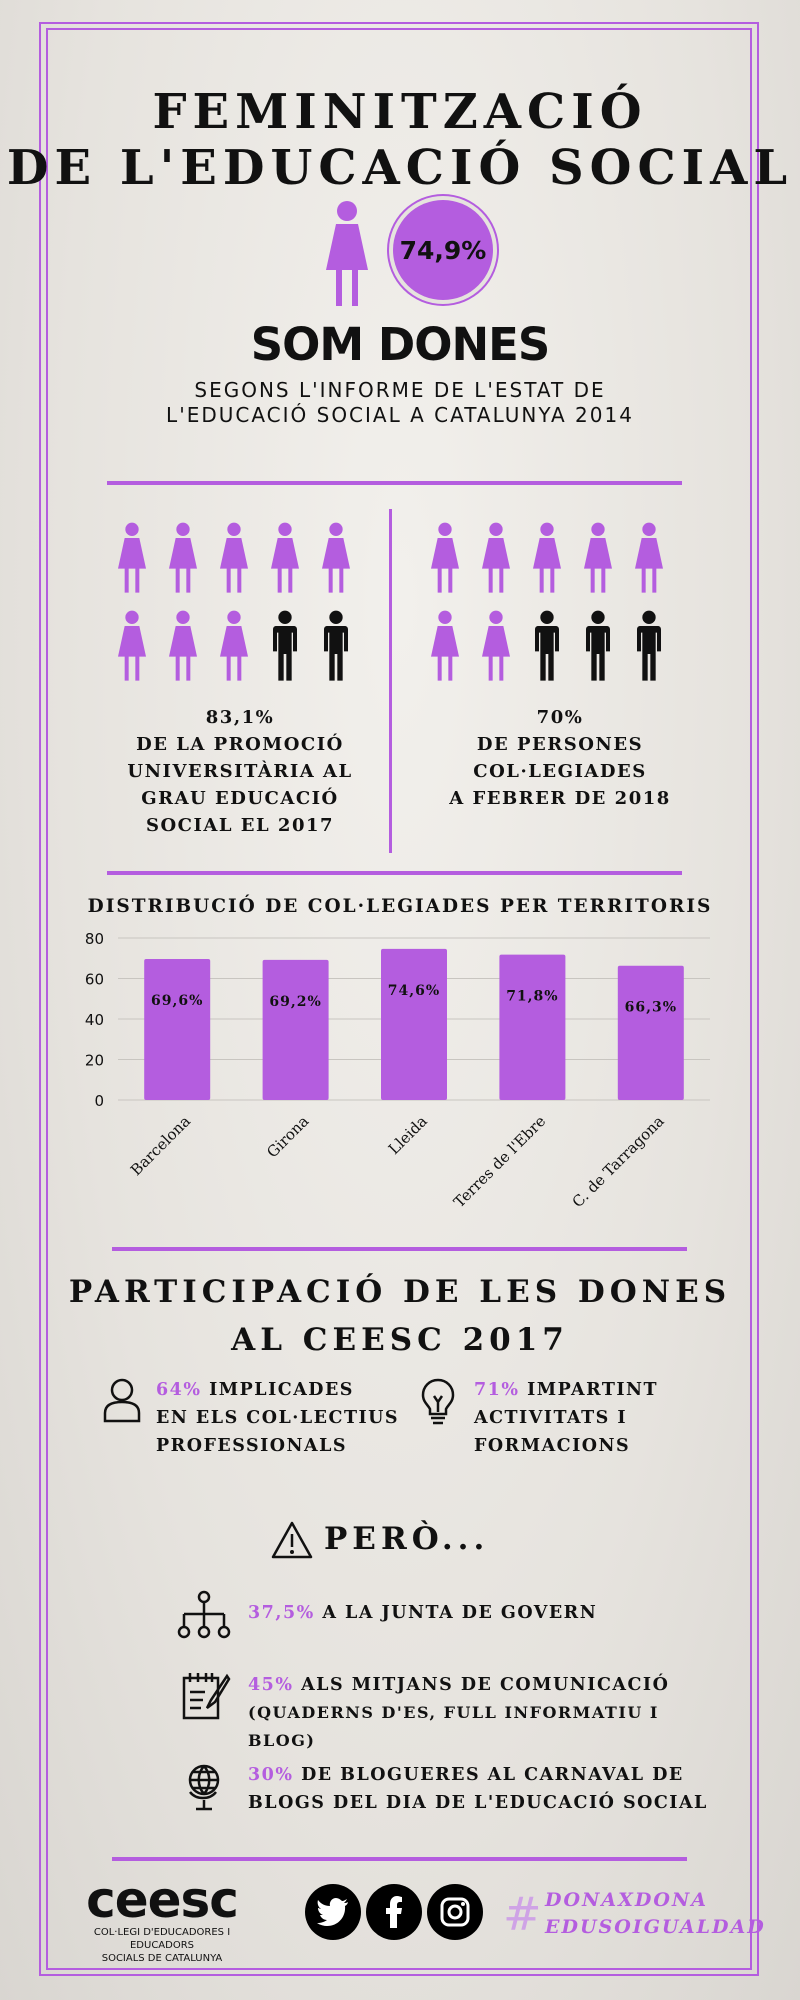 This screenshot has height=2000, width=800. Describe the element at coordinates (408, 1135) in the screenshot. I see `x-tick-label: Lleida` at that location.